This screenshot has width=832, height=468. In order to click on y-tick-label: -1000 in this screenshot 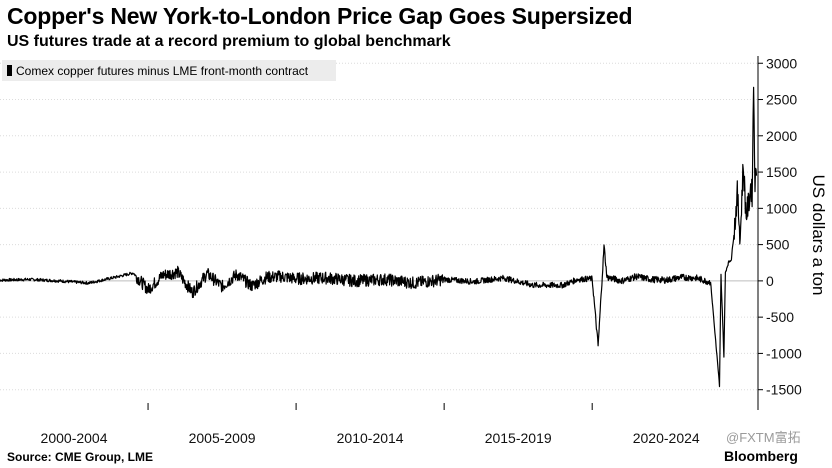, I will do `click(784, 353)`.